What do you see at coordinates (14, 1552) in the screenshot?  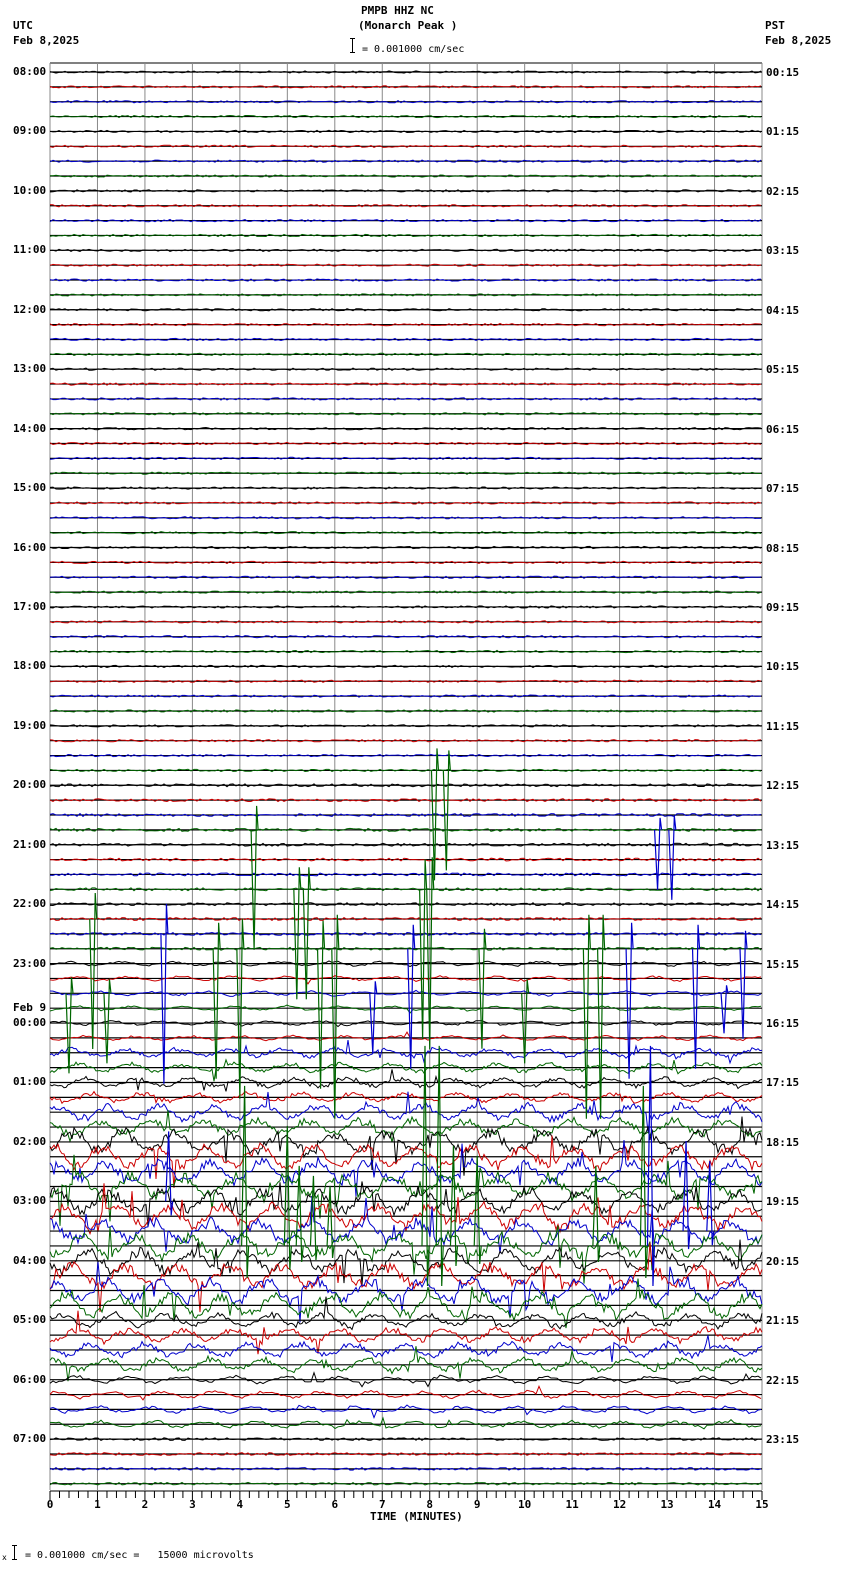 I see `footer-scale-bar-icon` at bounding box center [14, 1552].